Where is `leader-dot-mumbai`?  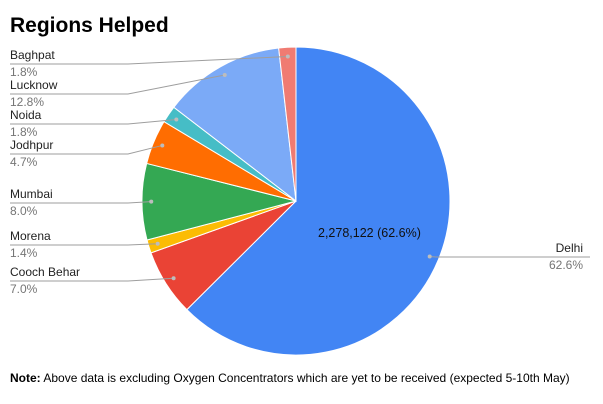
leader-dot-mumbai is located at coordinates (151, 201).